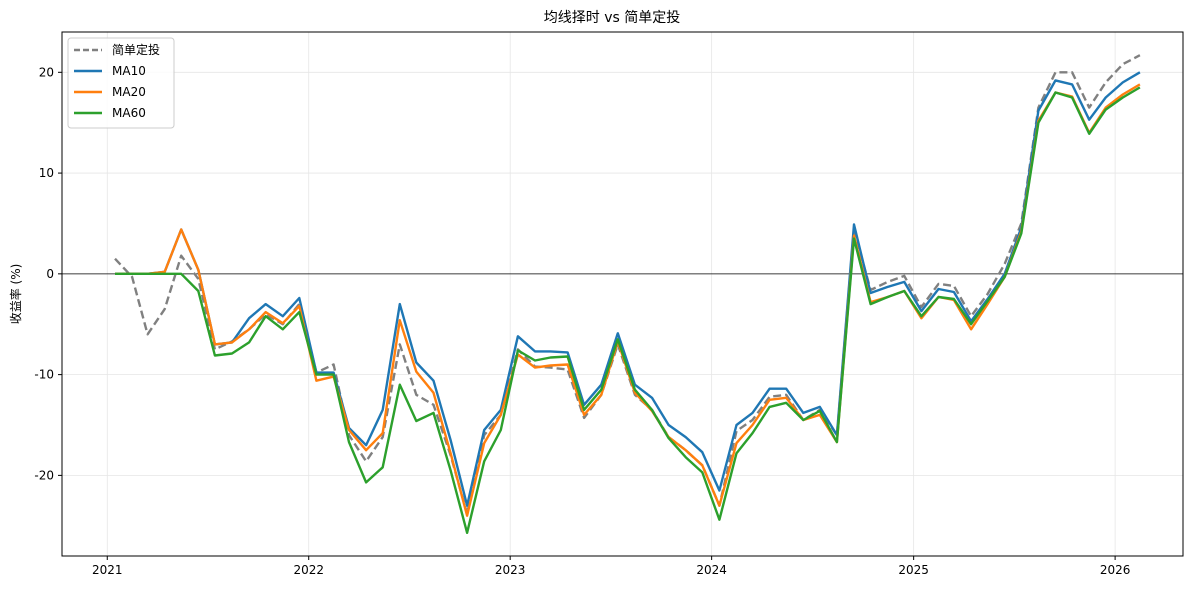 This screenshot has height=590, width=1189. I want to click on y-tick-label: 0, so click(50, 274).